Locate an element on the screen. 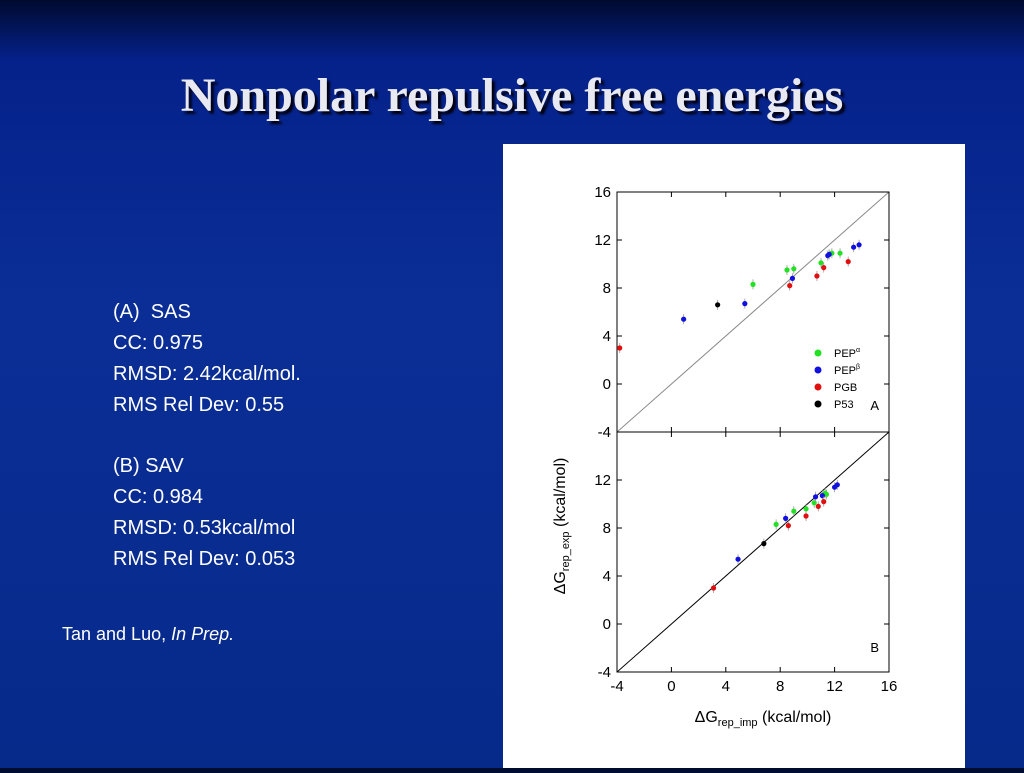 The image size is (1024, 773). stats-a-rmsd: RMSD: 2.42kcal/mol. is located at coordinates (207, 374).